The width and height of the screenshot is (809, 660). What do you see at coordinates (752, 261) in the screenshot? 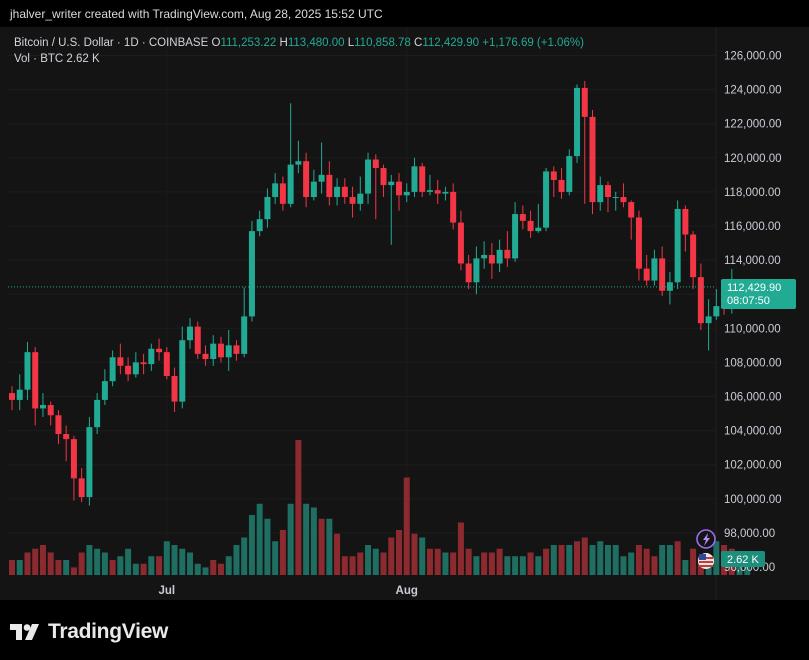
I see `y-tick-label: 114,000.00` at bounding box center [752, 261].